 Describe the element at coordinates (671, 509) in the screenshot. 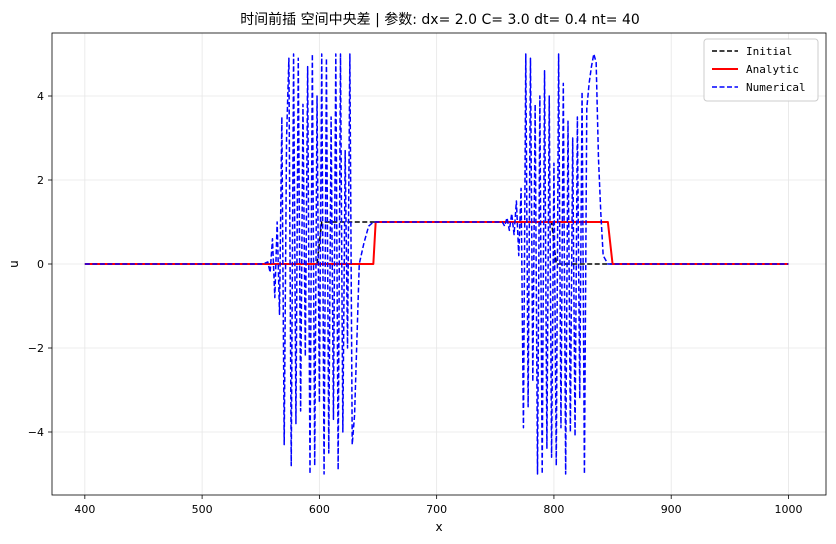

I see `x-tick-label: 900` at that location.